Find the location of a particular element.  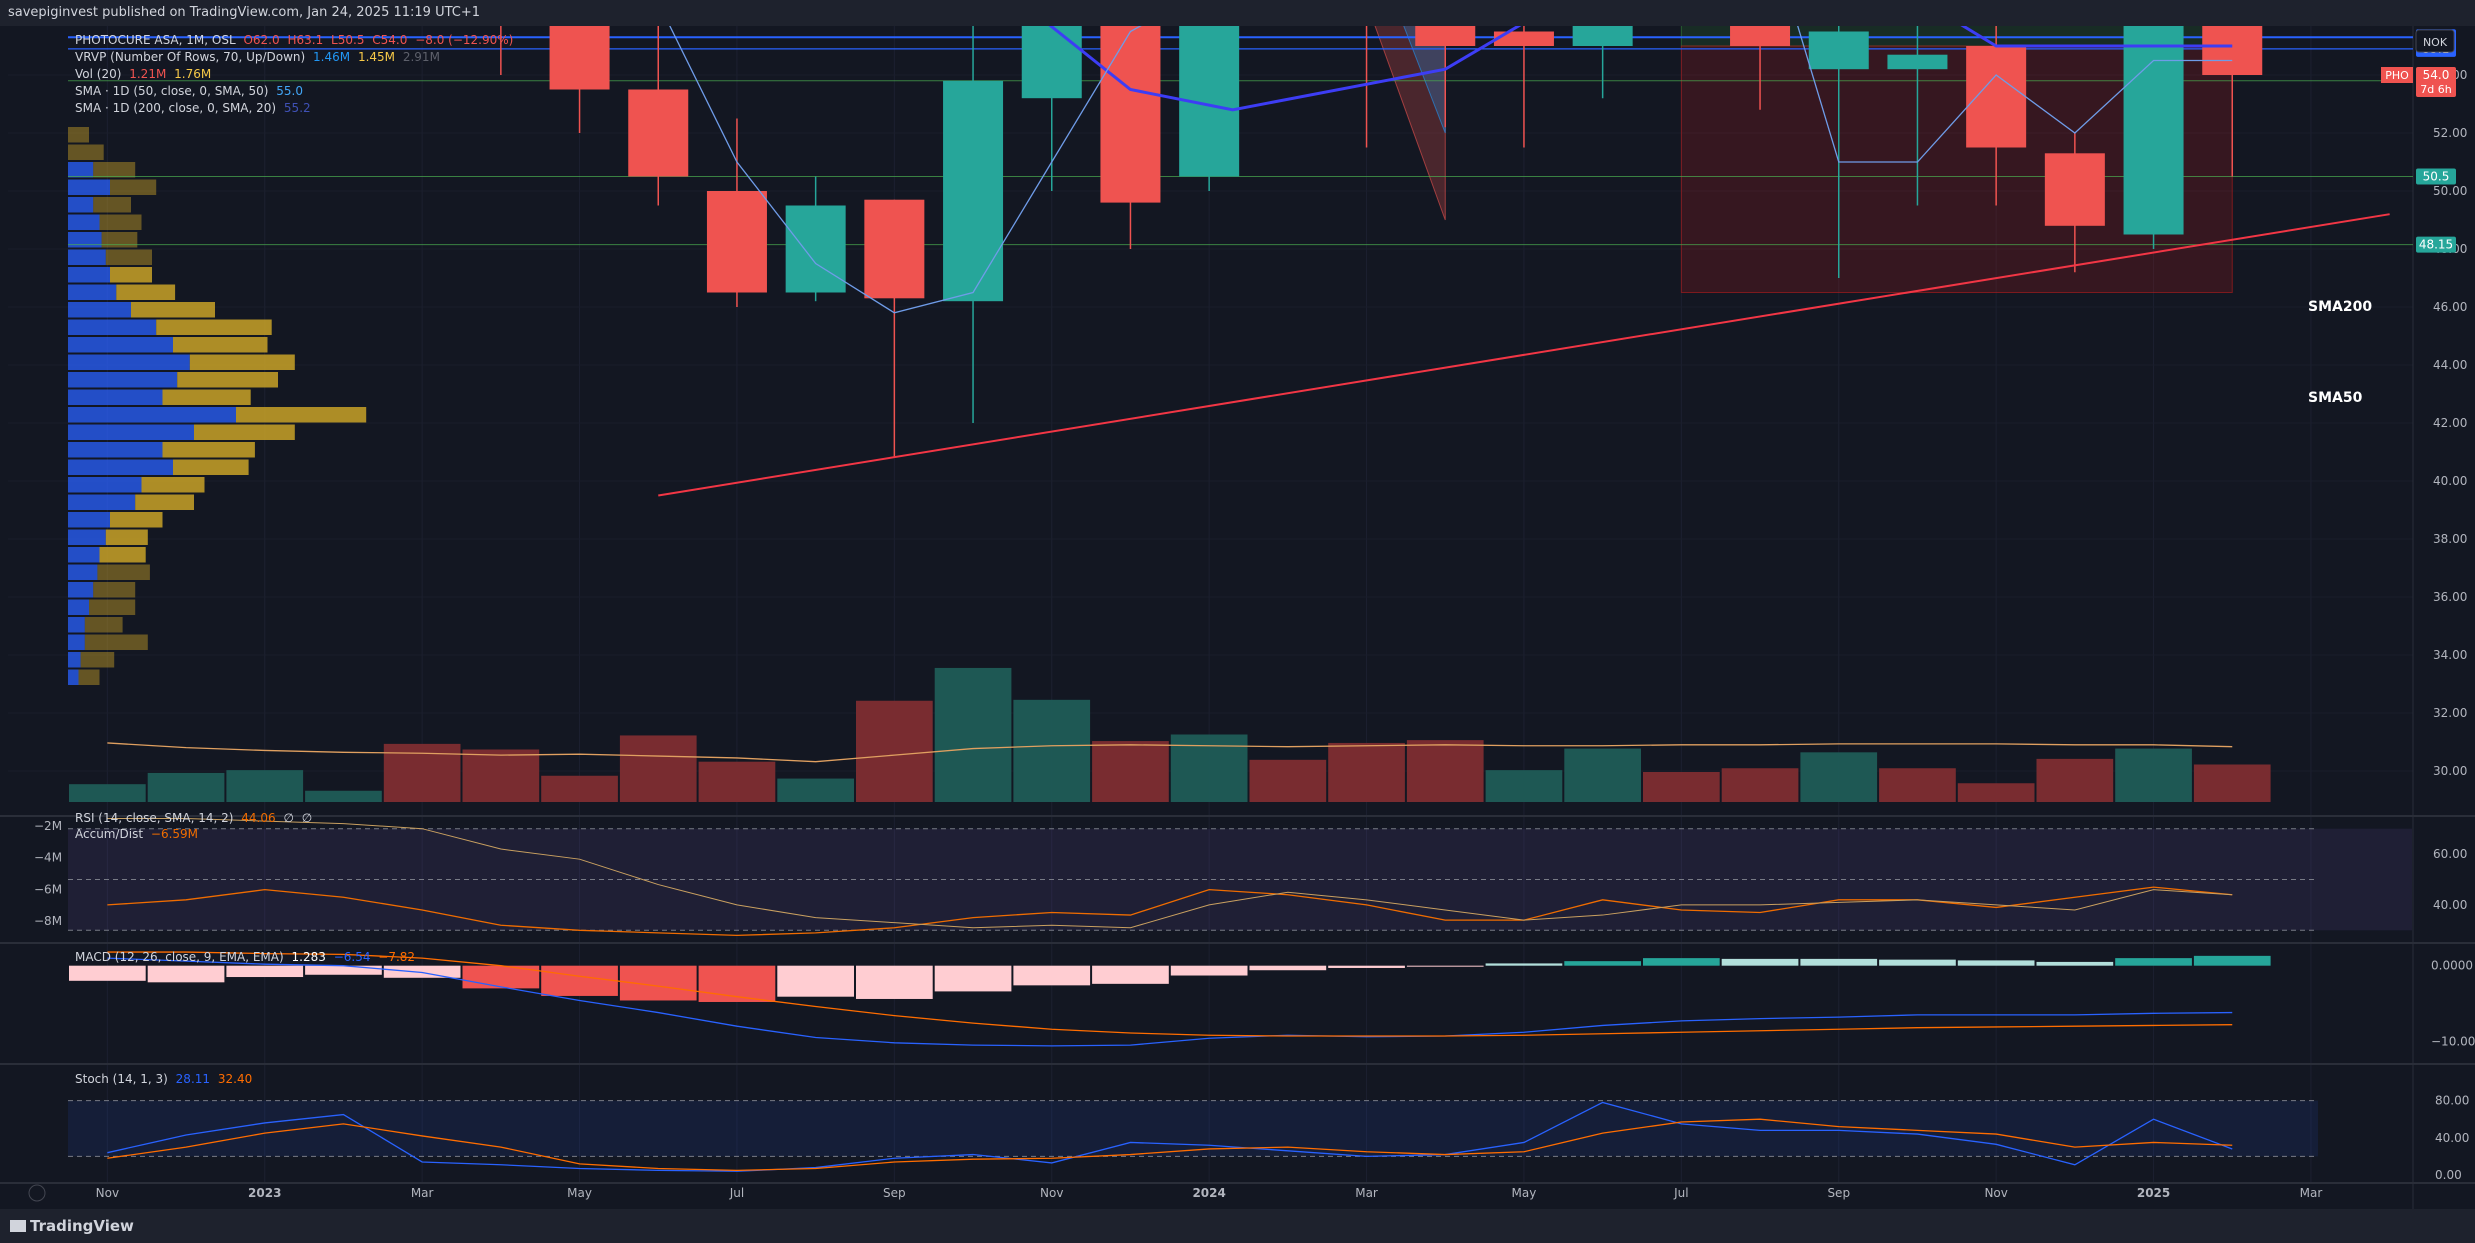

legend-vol-value: 1.21M is located at coordinates (148, 74).